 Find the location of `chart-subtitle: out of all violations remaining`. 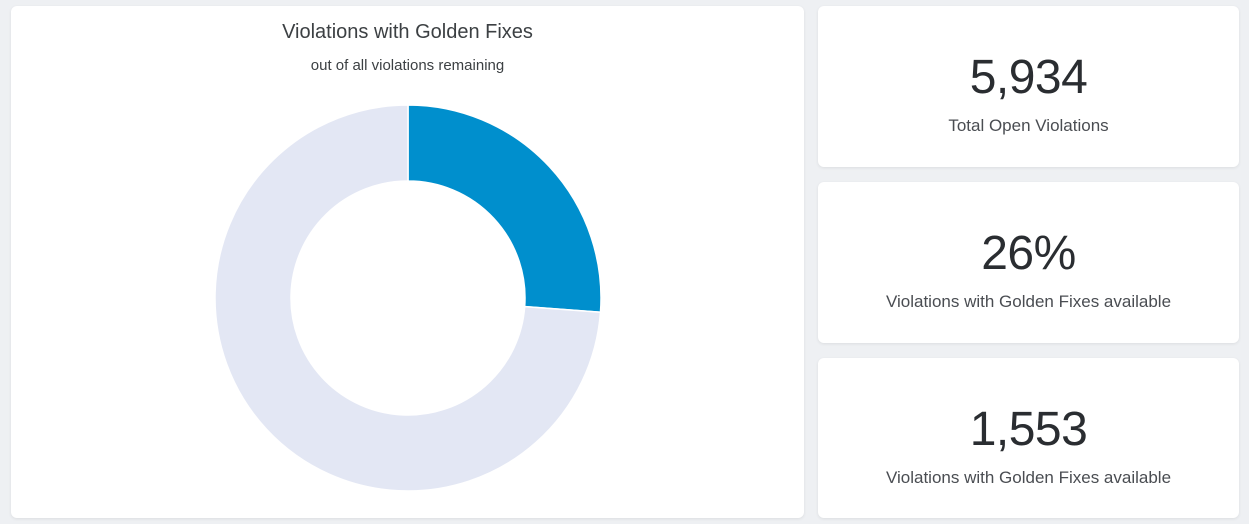

chart-subtitle: out of all violations remaining is located at coordinates (407, 65).